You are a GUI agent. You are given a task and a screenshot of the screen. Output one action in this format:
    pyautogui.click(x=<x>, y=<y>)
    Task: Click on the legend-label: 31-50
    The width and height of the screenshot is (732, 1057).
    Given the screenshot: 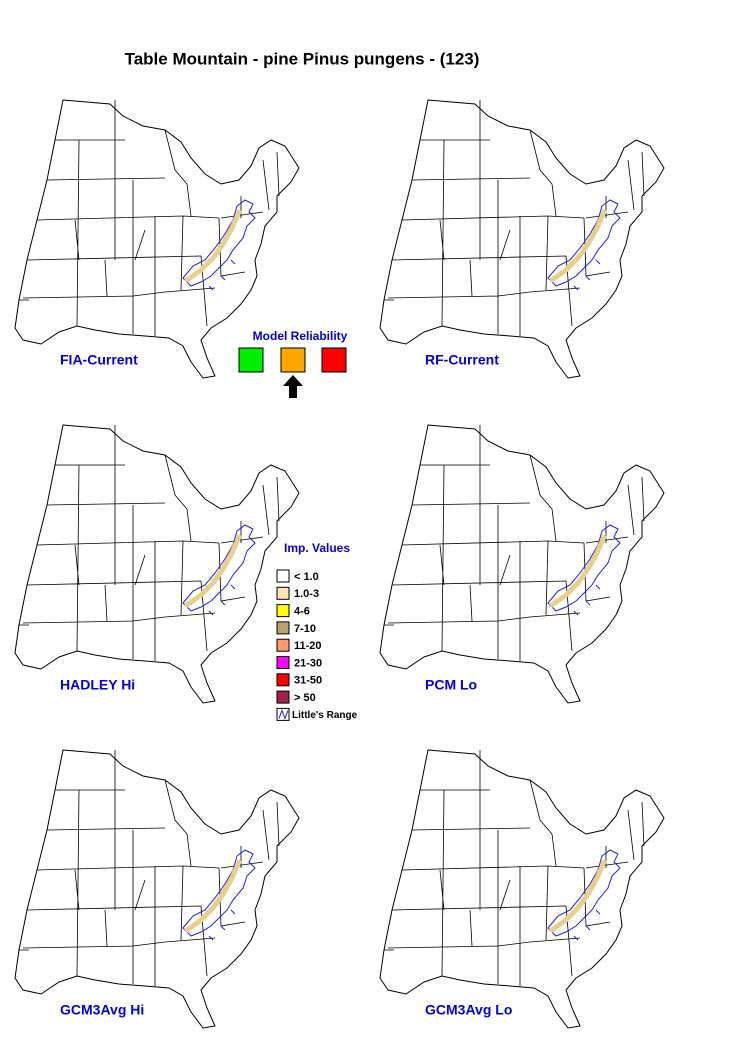 What is the action you would take?
    pyautogui.click(x=308, y=681)
    